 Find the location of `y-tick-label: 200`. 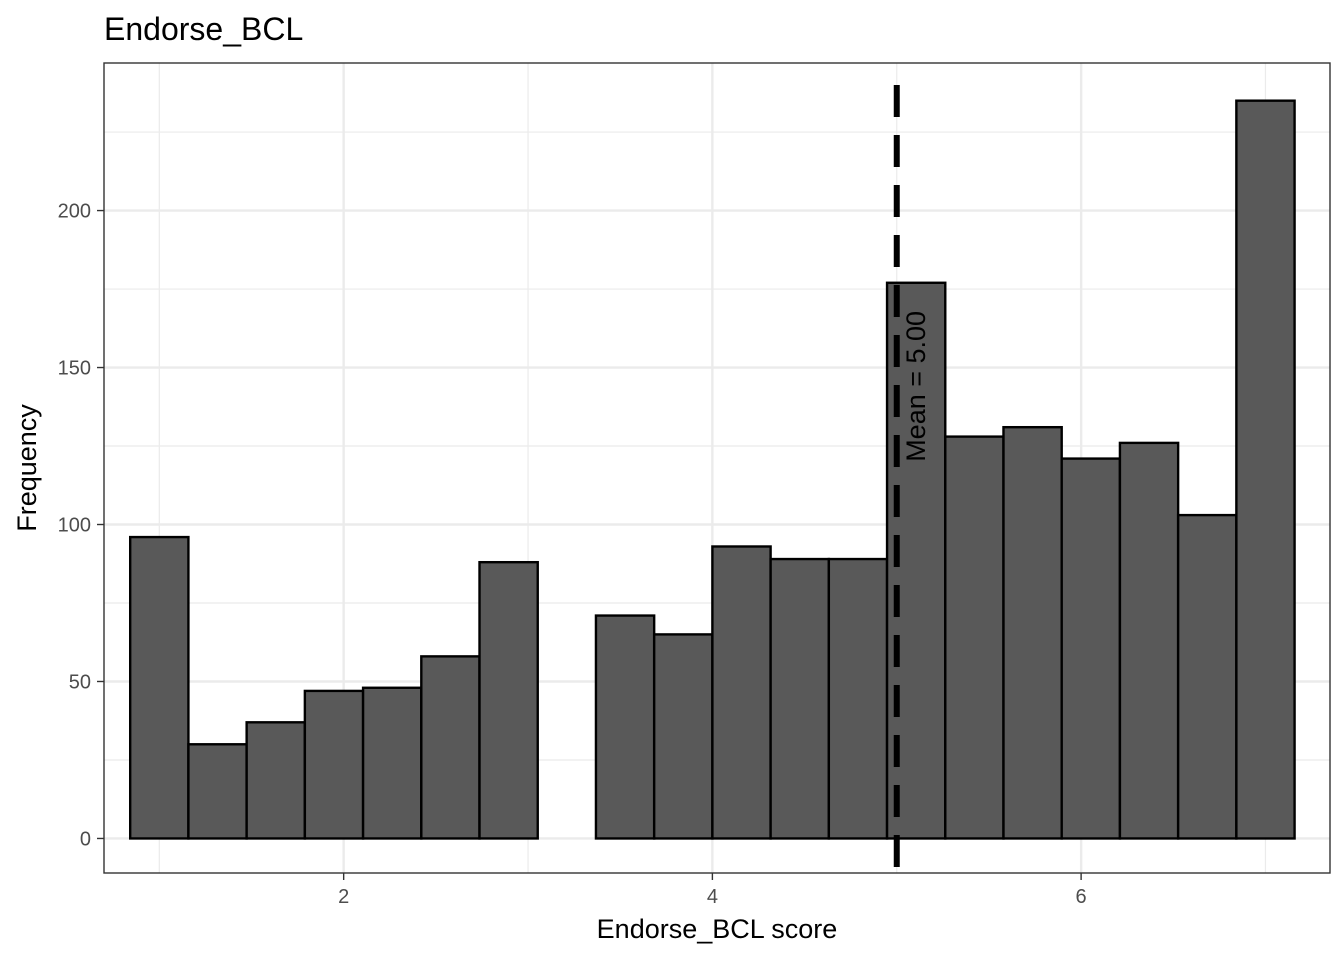

y-tick-label: 200 is located at coordinates (74, 212).